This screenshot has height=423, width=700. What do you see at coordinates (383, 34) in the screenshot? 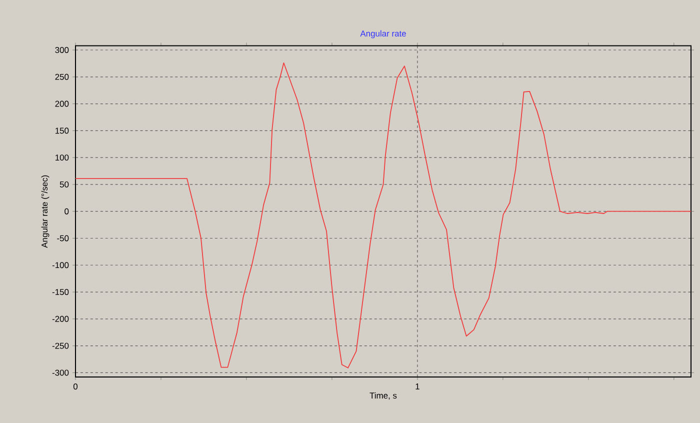
I see `chart-title: Angular rate` at bounding box center [383, 34].